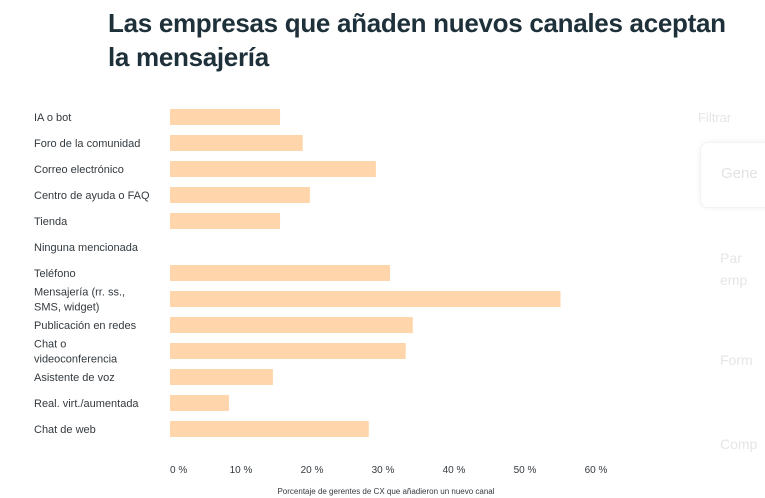 Image resolution: width=765 pixels, height=498 pixels. I want to click on x-tick-label: 20 %, so click(312, 470).